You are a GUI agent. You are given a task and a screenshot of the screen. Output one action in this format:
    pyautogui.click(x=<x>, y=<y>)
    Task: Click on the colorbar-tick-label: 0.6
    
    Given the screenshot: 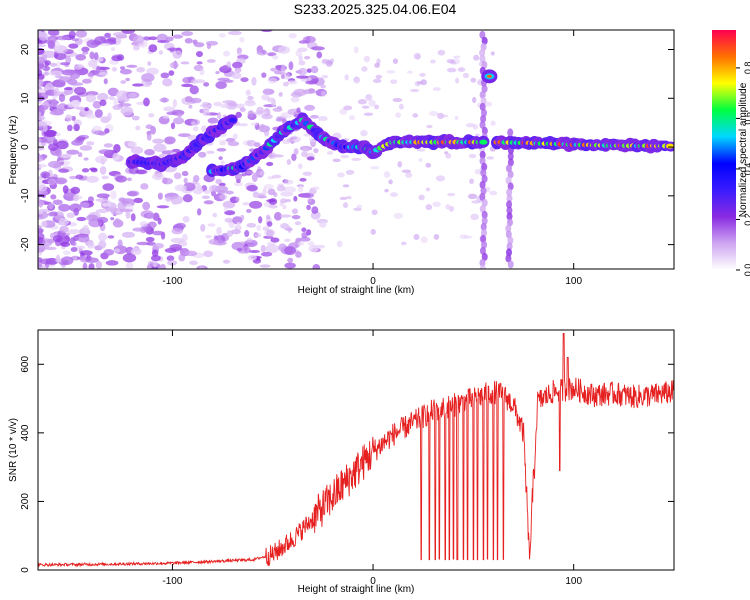 What is the action you would take?
    pyautogui.click(x=746, y=118)
    